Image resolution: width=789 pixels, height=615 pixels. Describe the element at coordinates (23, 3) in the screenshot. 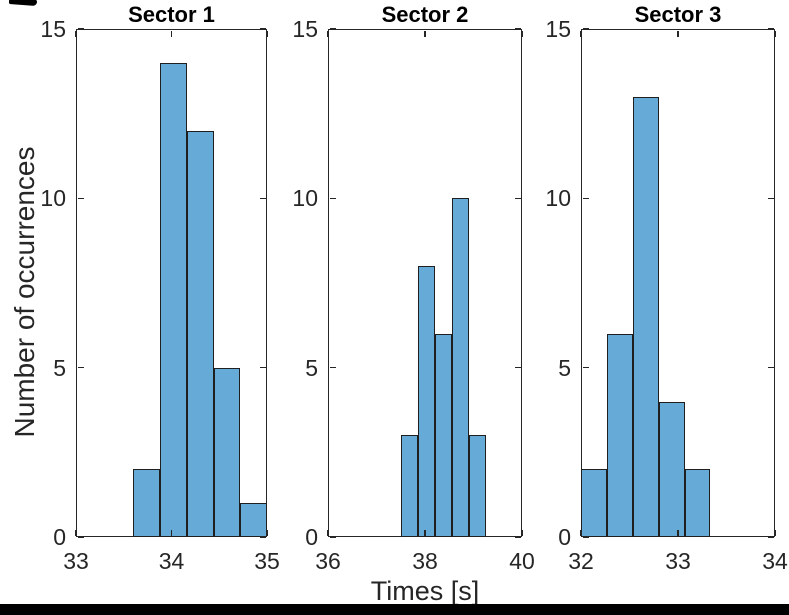

I see `screen-artifact-mark` at that location.